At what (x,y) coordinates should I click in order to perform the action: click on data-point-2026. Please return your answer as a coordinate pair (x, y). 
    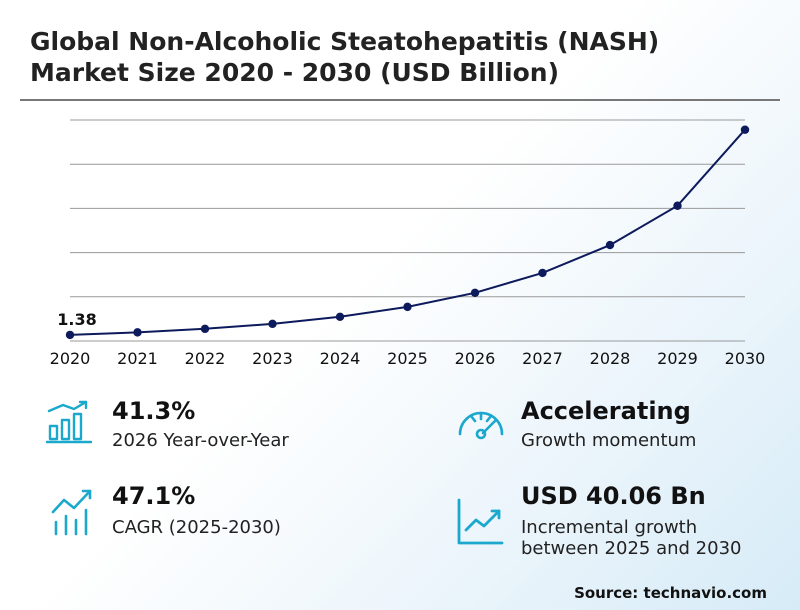
    Looking at the image, I should click on (475, 293).